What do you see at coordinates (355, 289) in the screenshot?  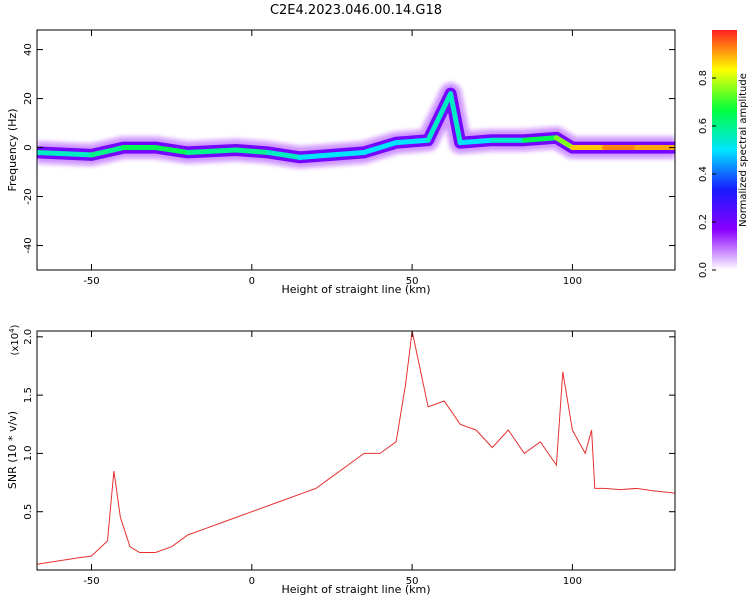 I see `spectrogram-x-label: Height of straight line (km)` at bounding box center [355, 289].